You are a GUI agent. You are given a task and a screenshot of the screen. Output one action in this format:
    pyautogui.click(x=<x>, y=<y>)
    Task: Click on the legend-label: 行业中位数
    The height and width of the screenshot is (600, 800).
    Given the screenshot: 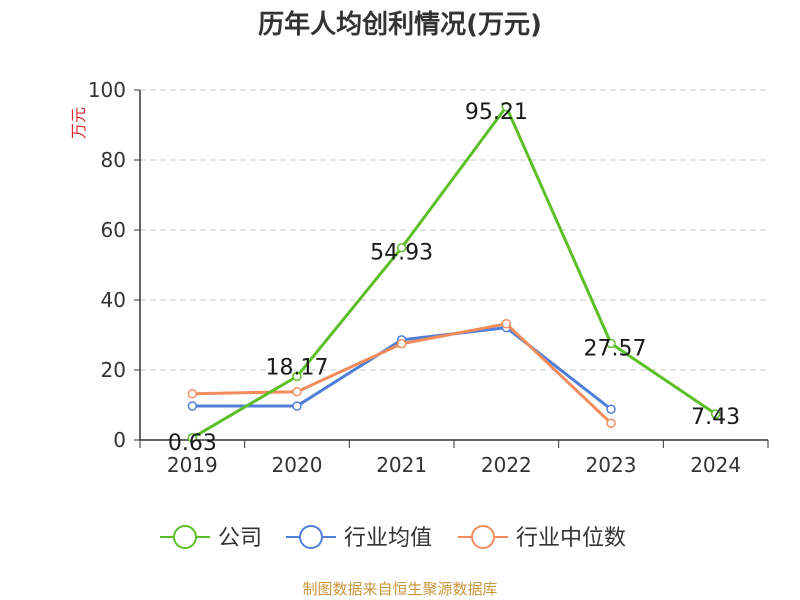 What is the action you would take?
    pyautogui.click(x=571, y=538)
    